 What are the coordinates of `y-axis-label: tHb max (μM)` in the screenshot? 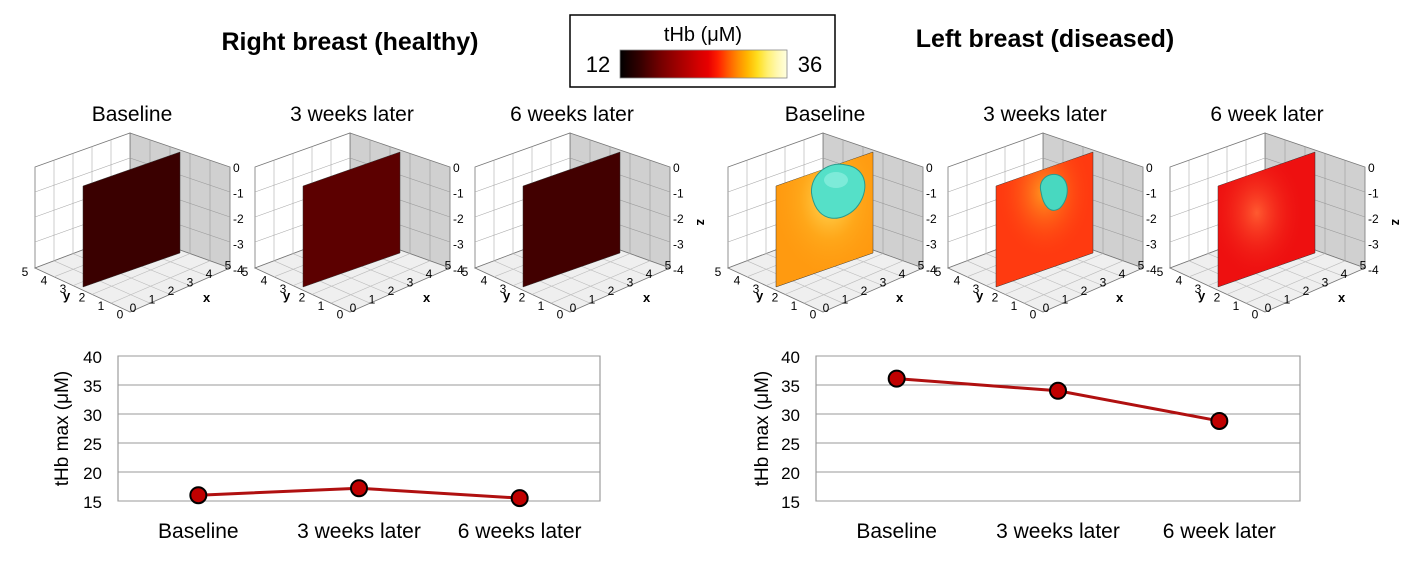 It's located at (62, 428).